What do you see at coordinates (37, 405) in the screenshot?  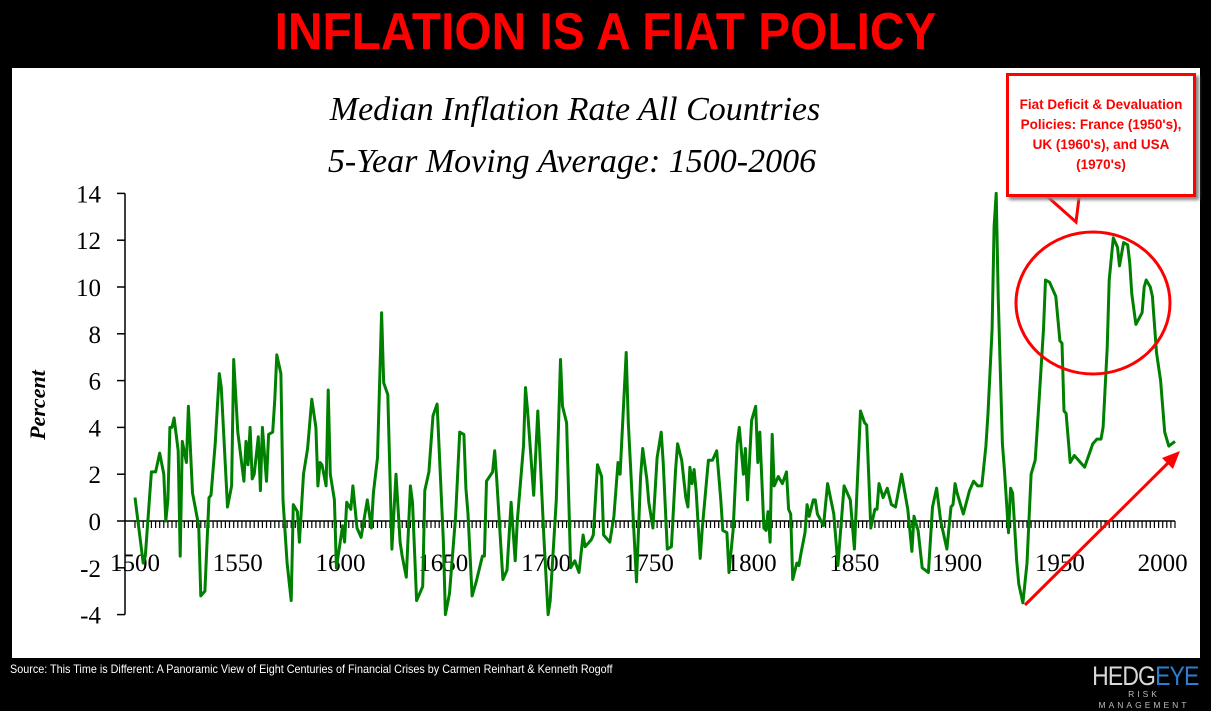 I see `y-axis-label: Percent` at bounding box center [37, 405].